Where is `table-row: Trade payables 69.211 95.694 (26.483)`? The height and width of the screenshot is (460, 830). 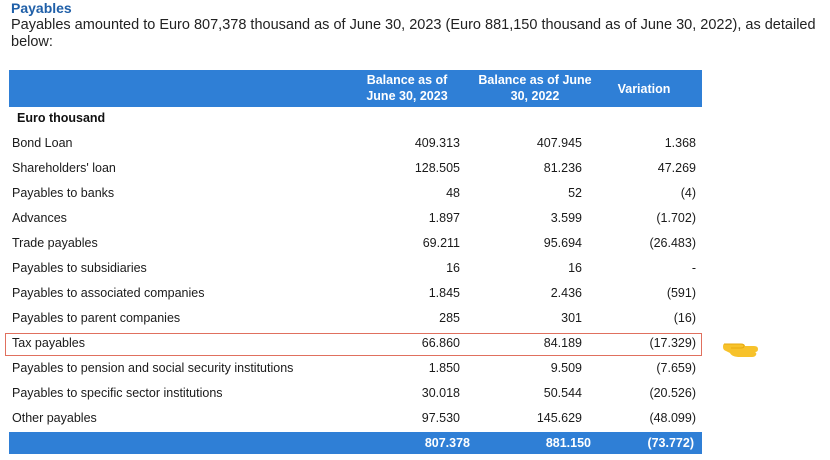
table-row: Trade payables 69.211 95.694 (26.483) is located at coordinates (415, 246).